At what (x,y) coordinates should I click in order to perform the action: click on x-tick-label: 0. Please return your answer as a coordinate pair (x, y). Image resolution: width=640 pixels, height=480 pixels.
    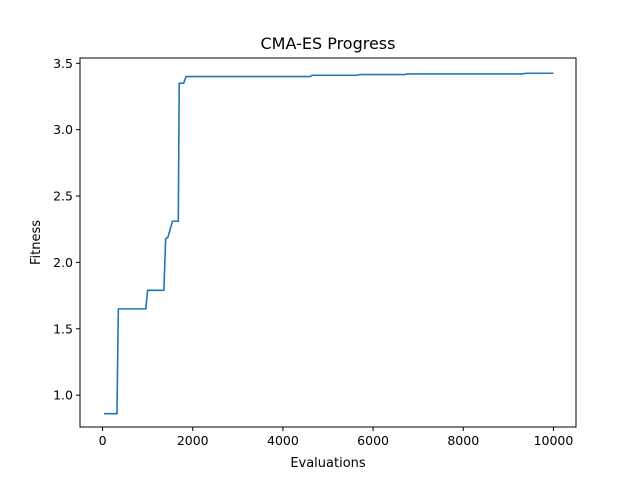
    Looking at the image, I should click on (103, 440).